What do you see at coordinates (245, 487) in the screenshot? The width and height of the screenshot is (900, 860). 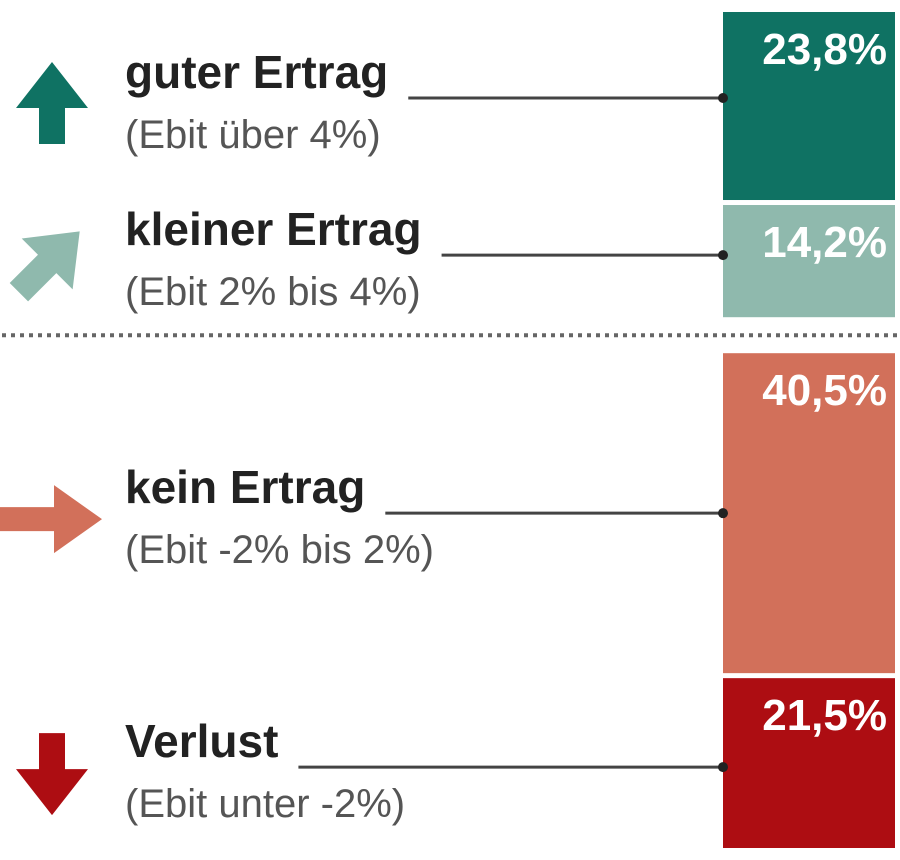 I see `label-kein-ertrag: kein Ertrag` at bounding box center [245, 487].